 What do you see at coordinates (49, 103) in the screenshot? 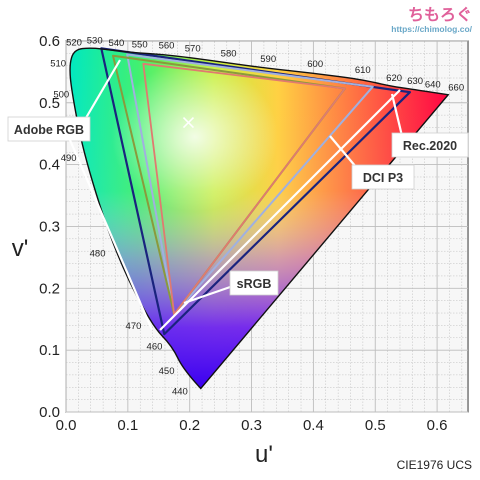
I see `y-tick-label: 0.5` at bounding box center [49, 103].